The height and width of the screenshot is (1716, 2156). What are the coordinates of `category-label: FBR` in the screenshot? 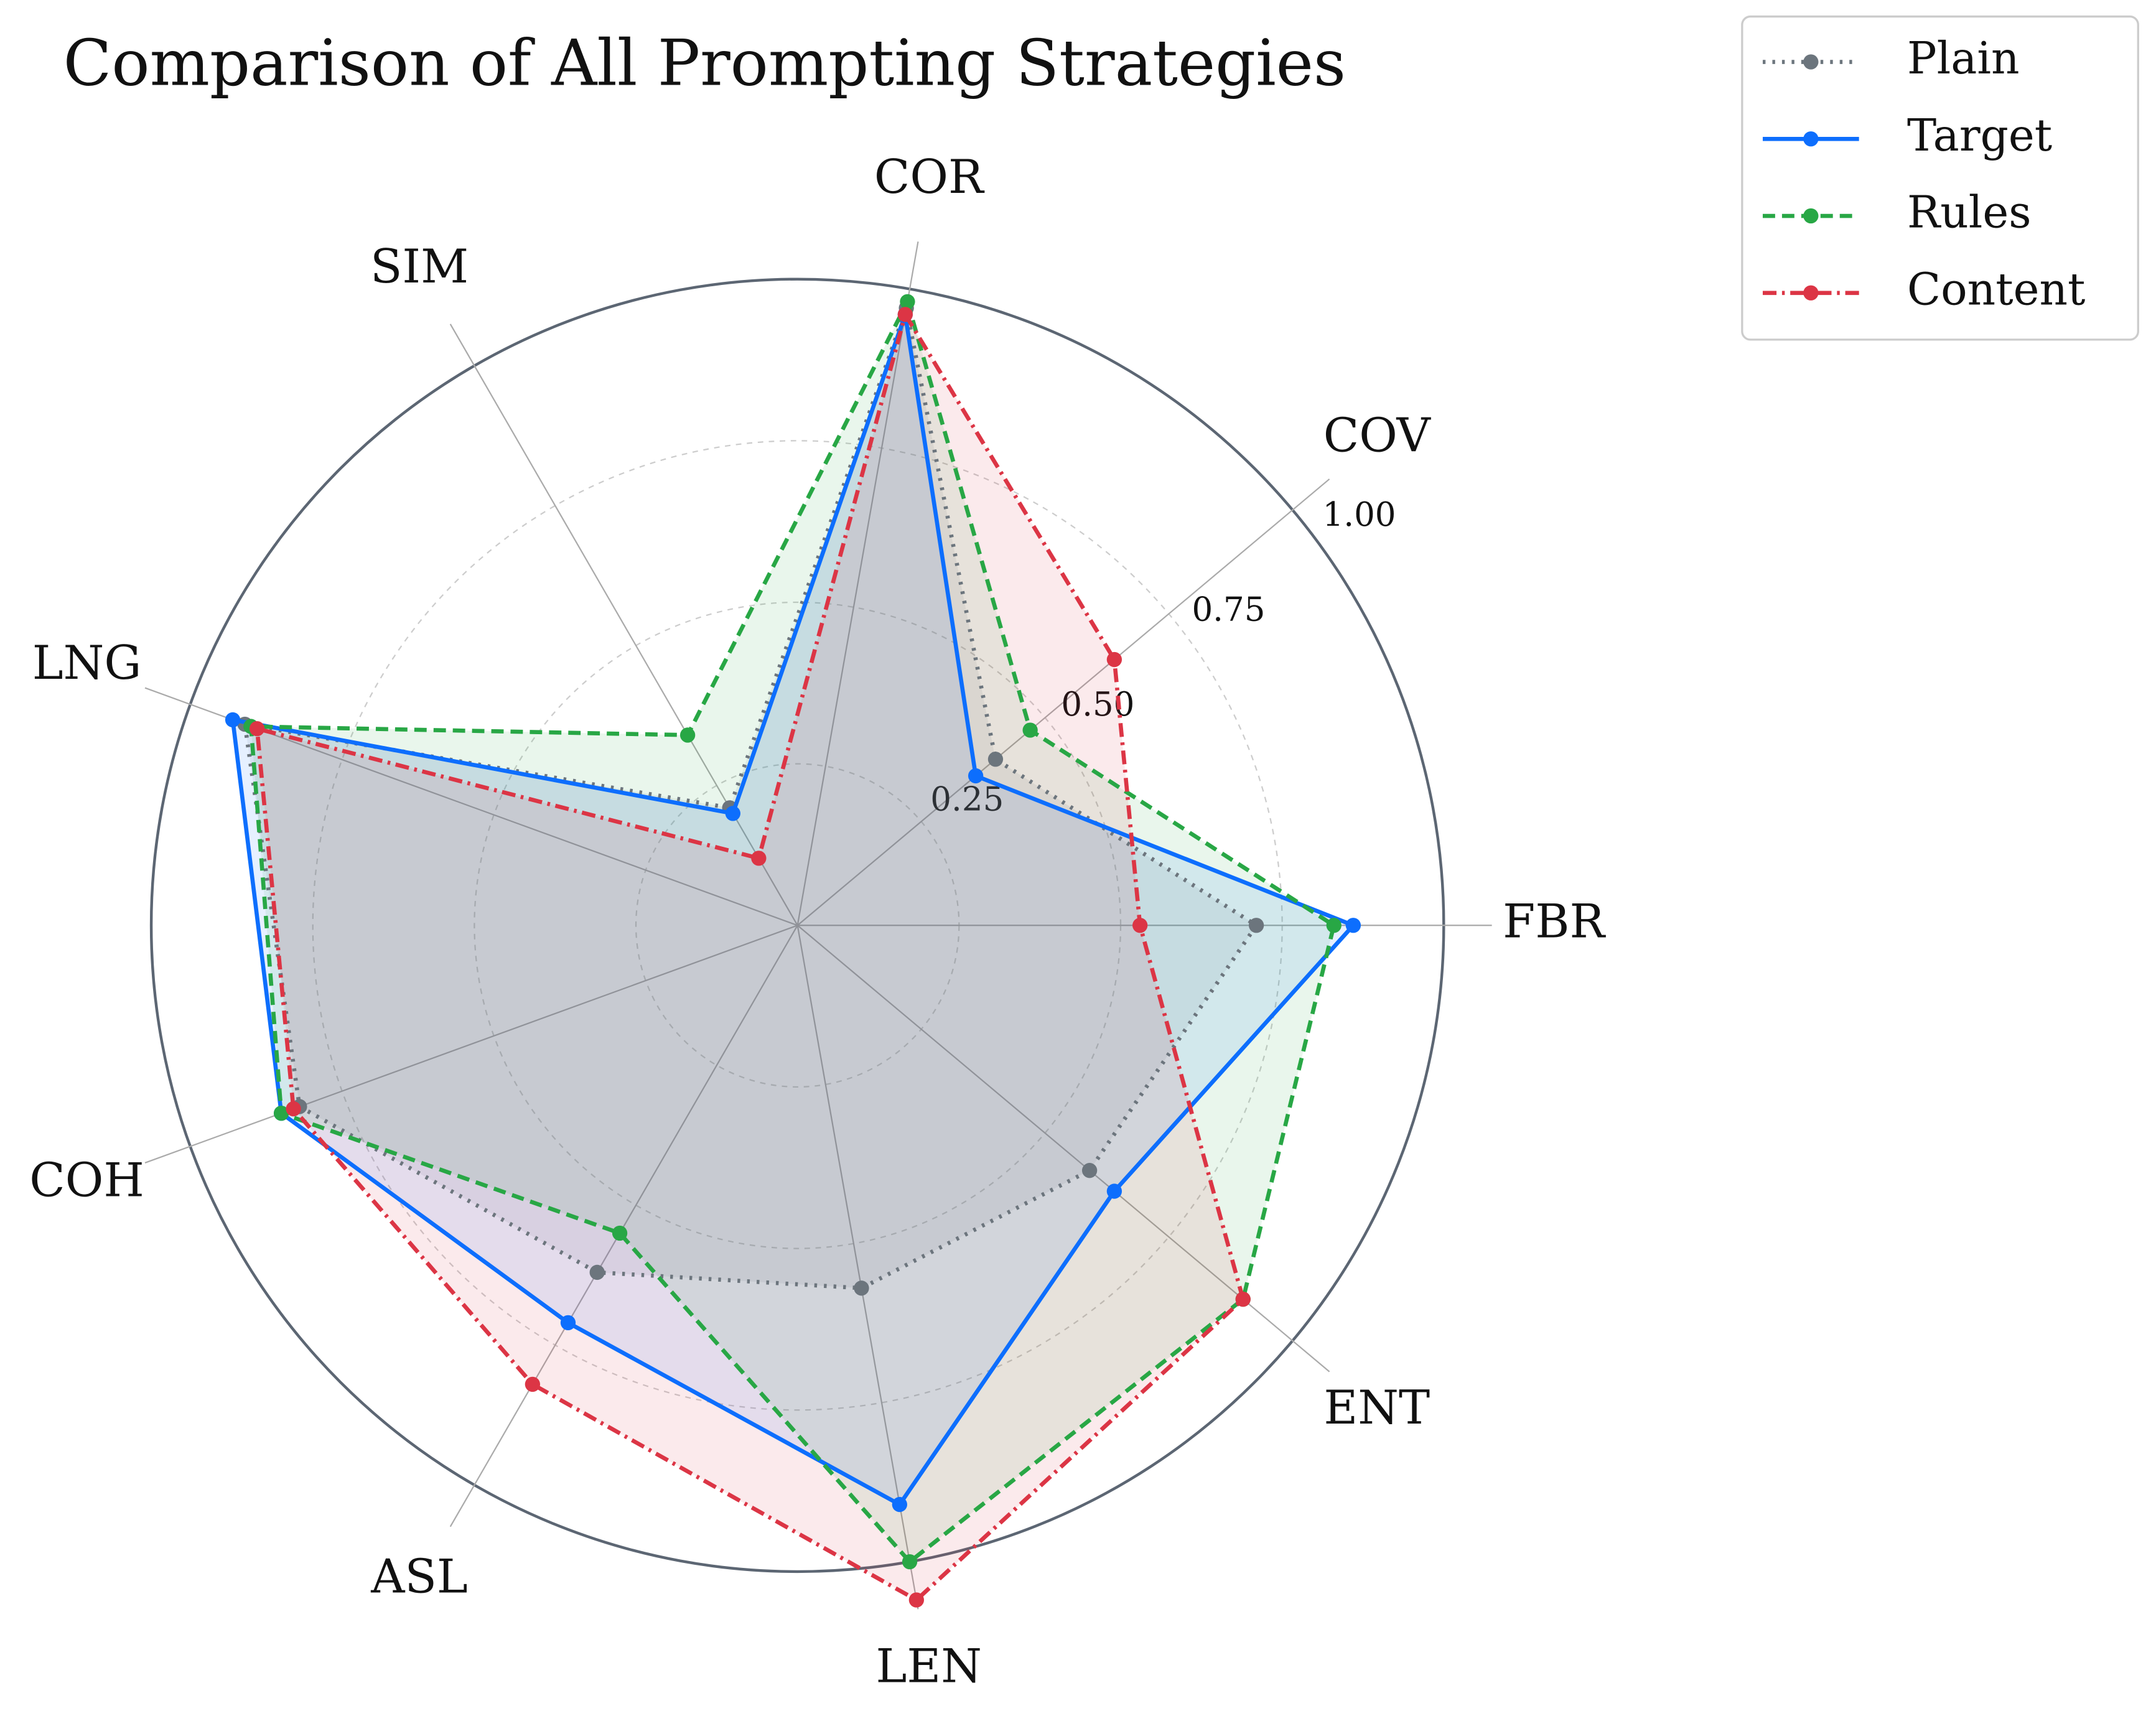 It's located at (1554, 921).